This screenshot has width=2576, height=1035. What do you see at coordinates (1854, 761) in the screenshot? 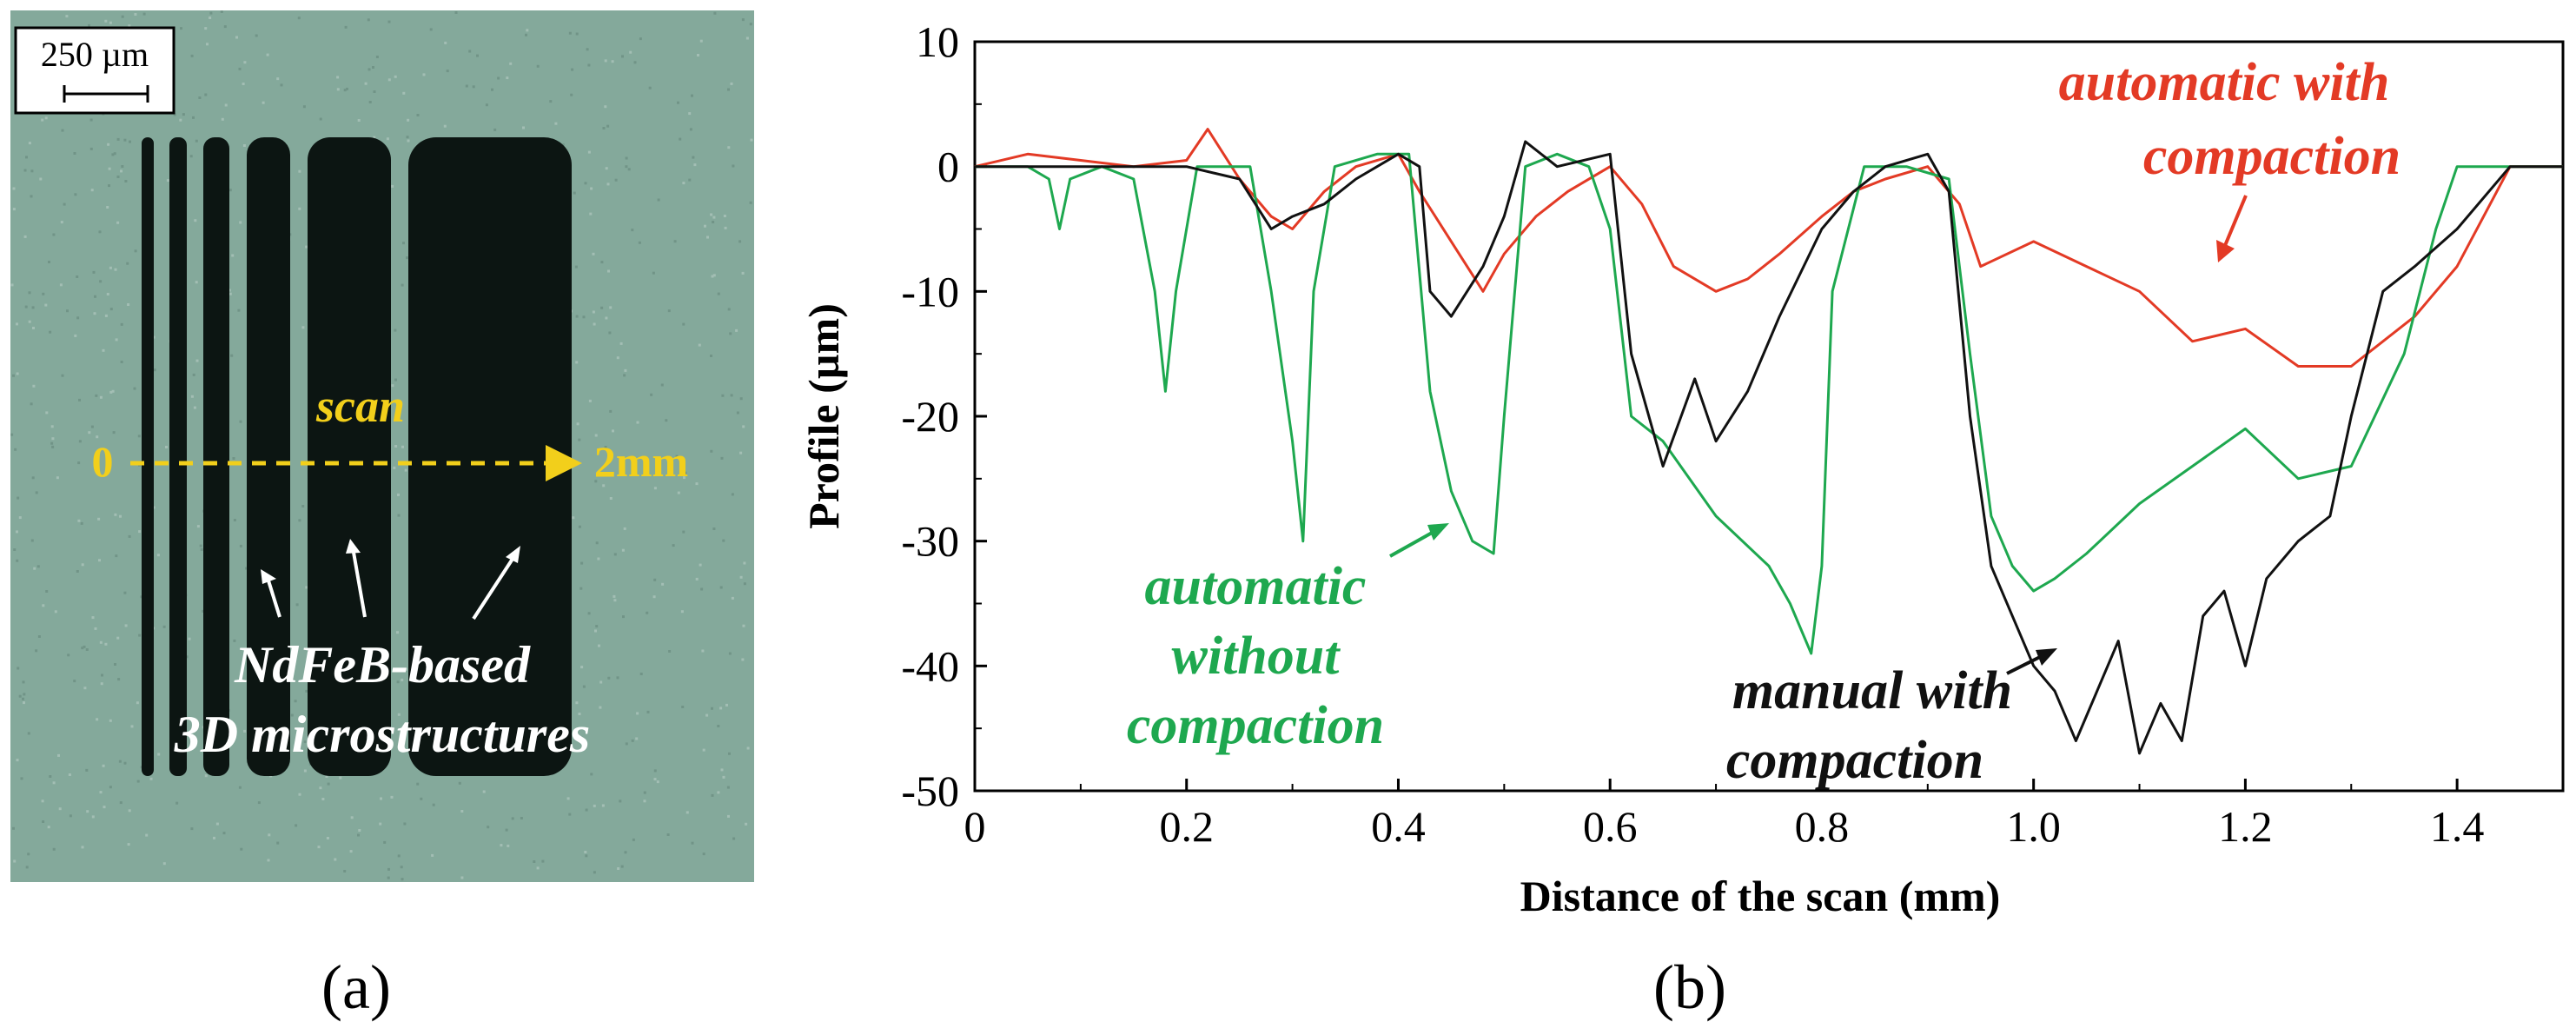
I see `annotation-manual-with-line-2: compaction` at bounding box center [1854, 761].